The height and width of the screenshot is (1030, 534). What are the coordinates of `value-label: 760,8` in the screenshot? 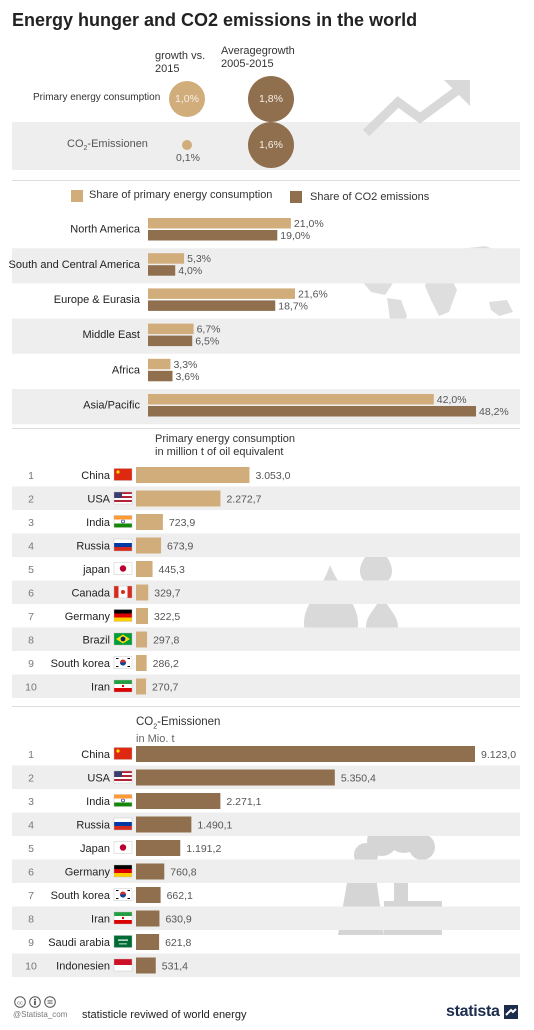 It's located at (183, 873).